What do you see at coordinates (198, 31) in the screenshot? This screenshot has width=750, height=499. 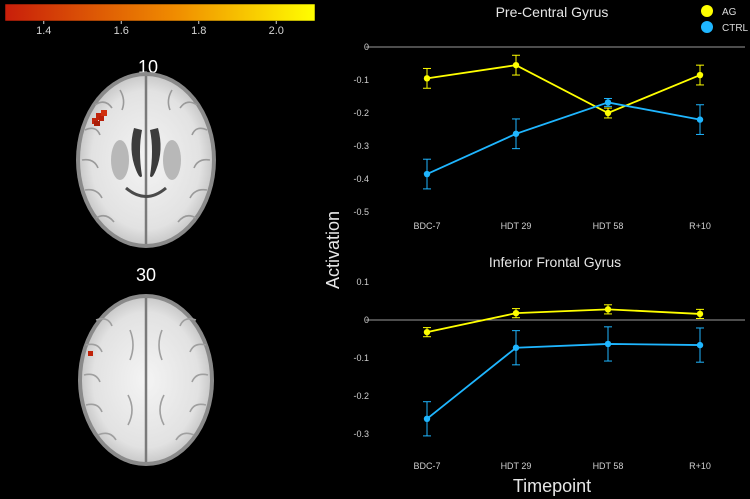 I see `colorbar-tick-label: 1.8` at bounding box center [198, 31].